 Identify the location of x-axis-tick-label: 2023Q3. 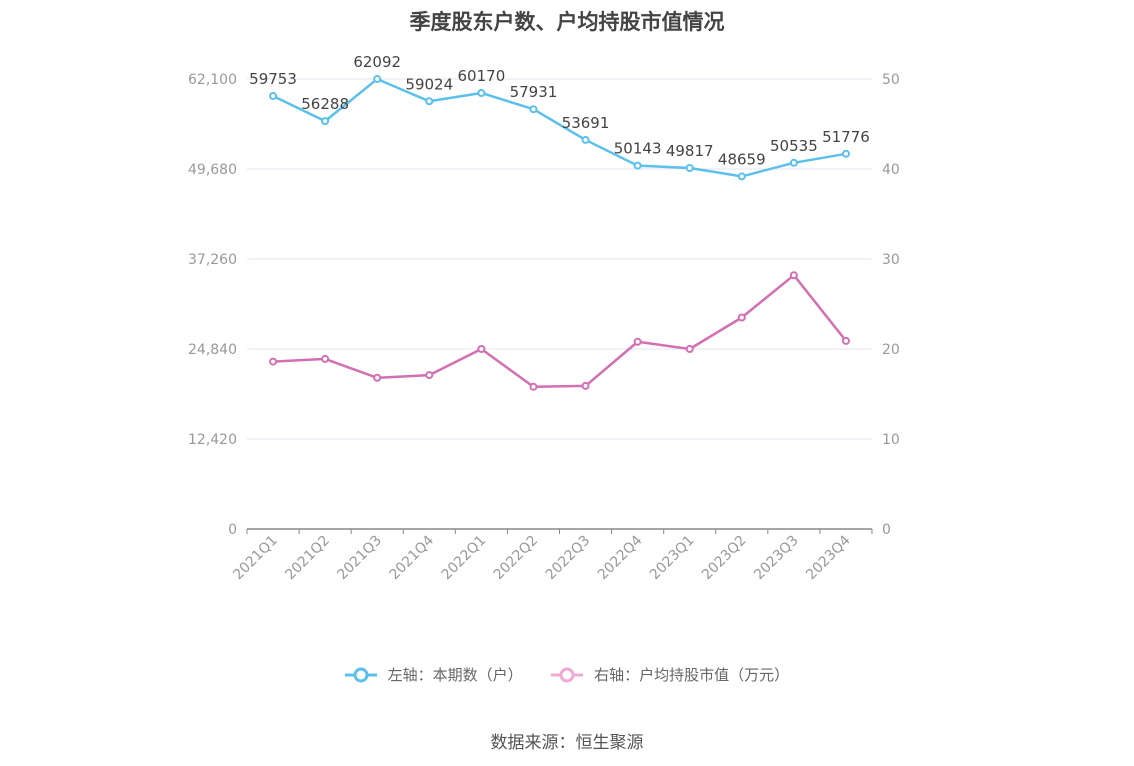
(776, 558).